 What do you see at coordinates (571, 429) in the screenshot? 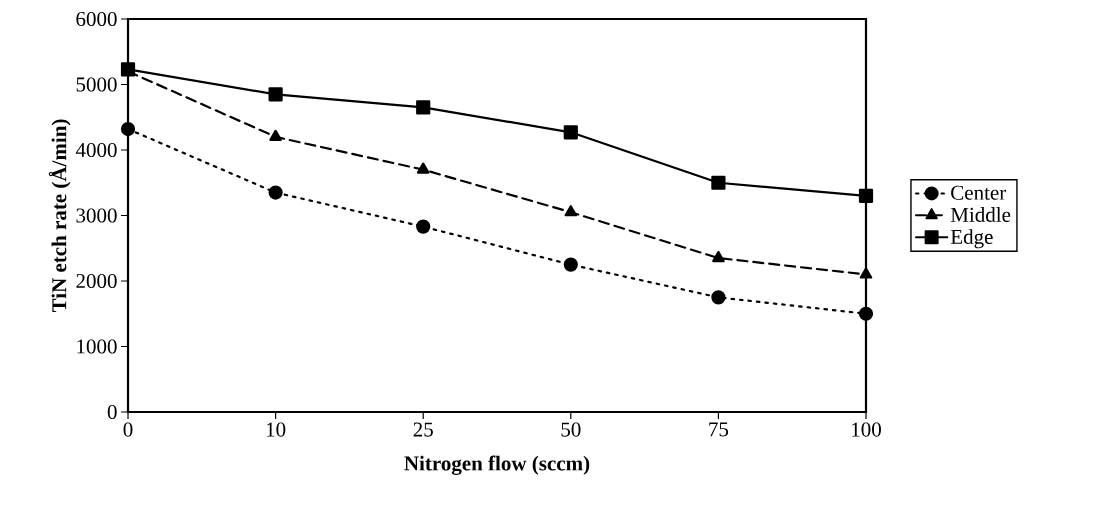
I see `x-tick-label: 50` at bounding box center [571, 429].